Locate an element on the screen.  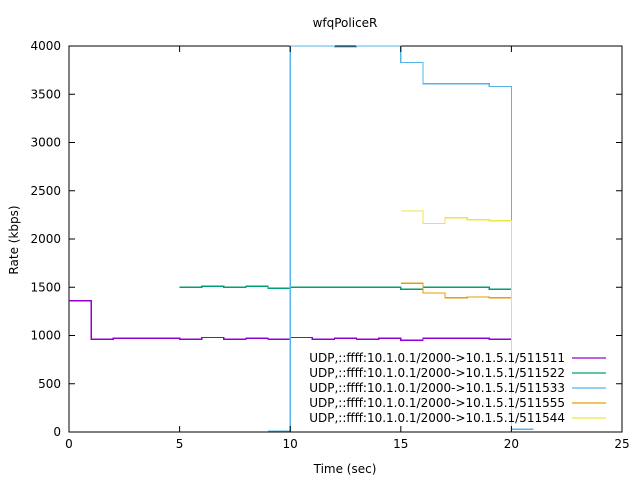
y-tick-label: 2000 is located at coordinates (45, 239).